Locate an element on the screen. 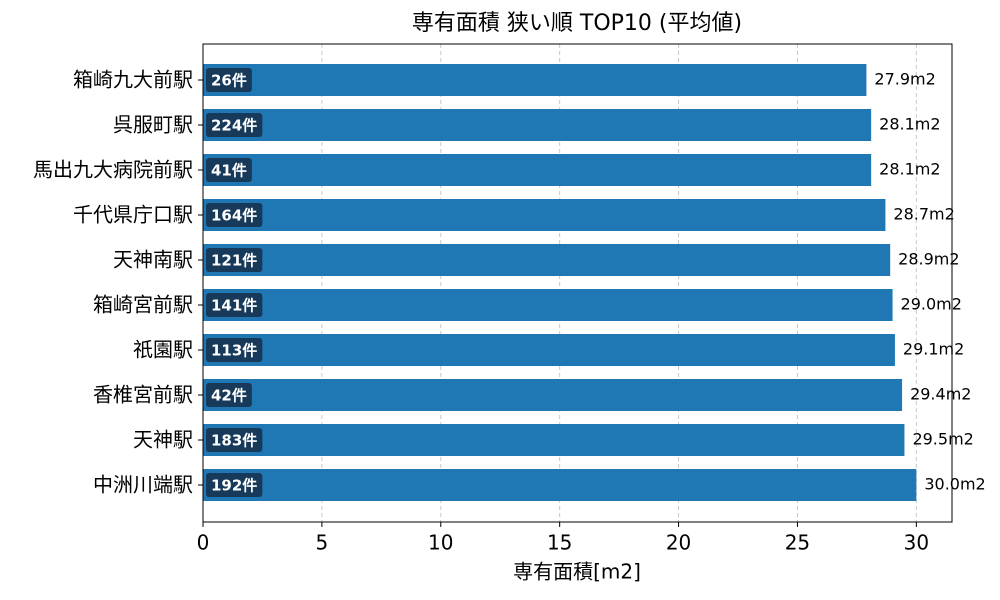  x-tick-label: 0 is located at coordinates (203, 543).